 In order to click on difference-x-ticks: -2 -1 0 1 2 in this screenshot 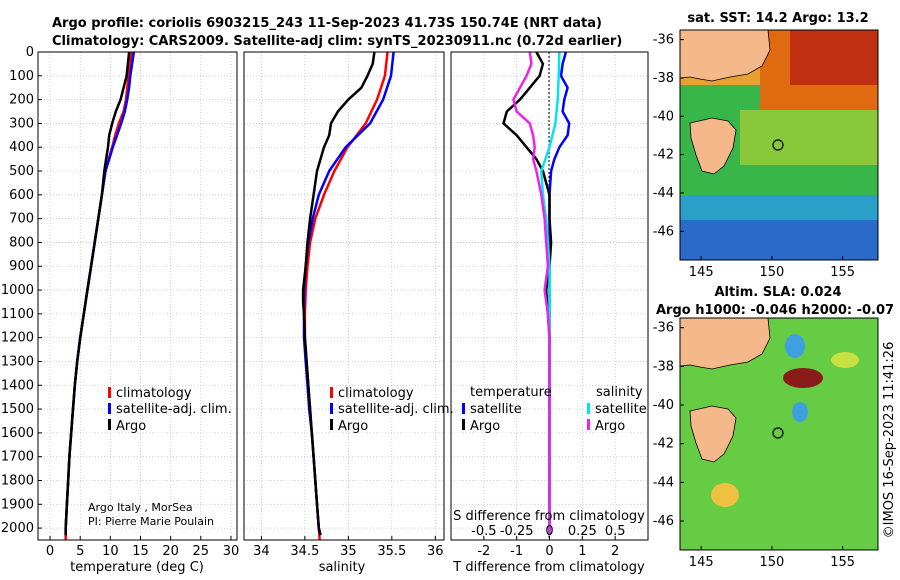, I will do `click(548, 547)`.